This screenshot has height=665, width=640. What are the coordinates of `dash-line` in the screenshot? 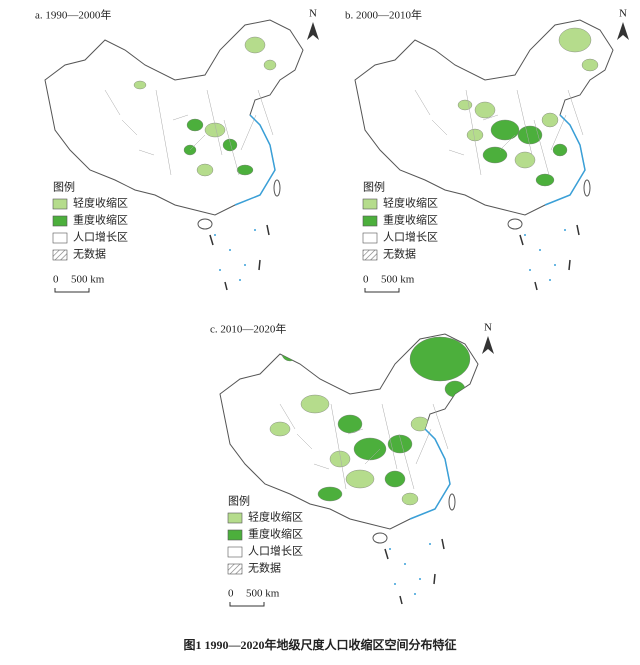 It's located at (239, 257).